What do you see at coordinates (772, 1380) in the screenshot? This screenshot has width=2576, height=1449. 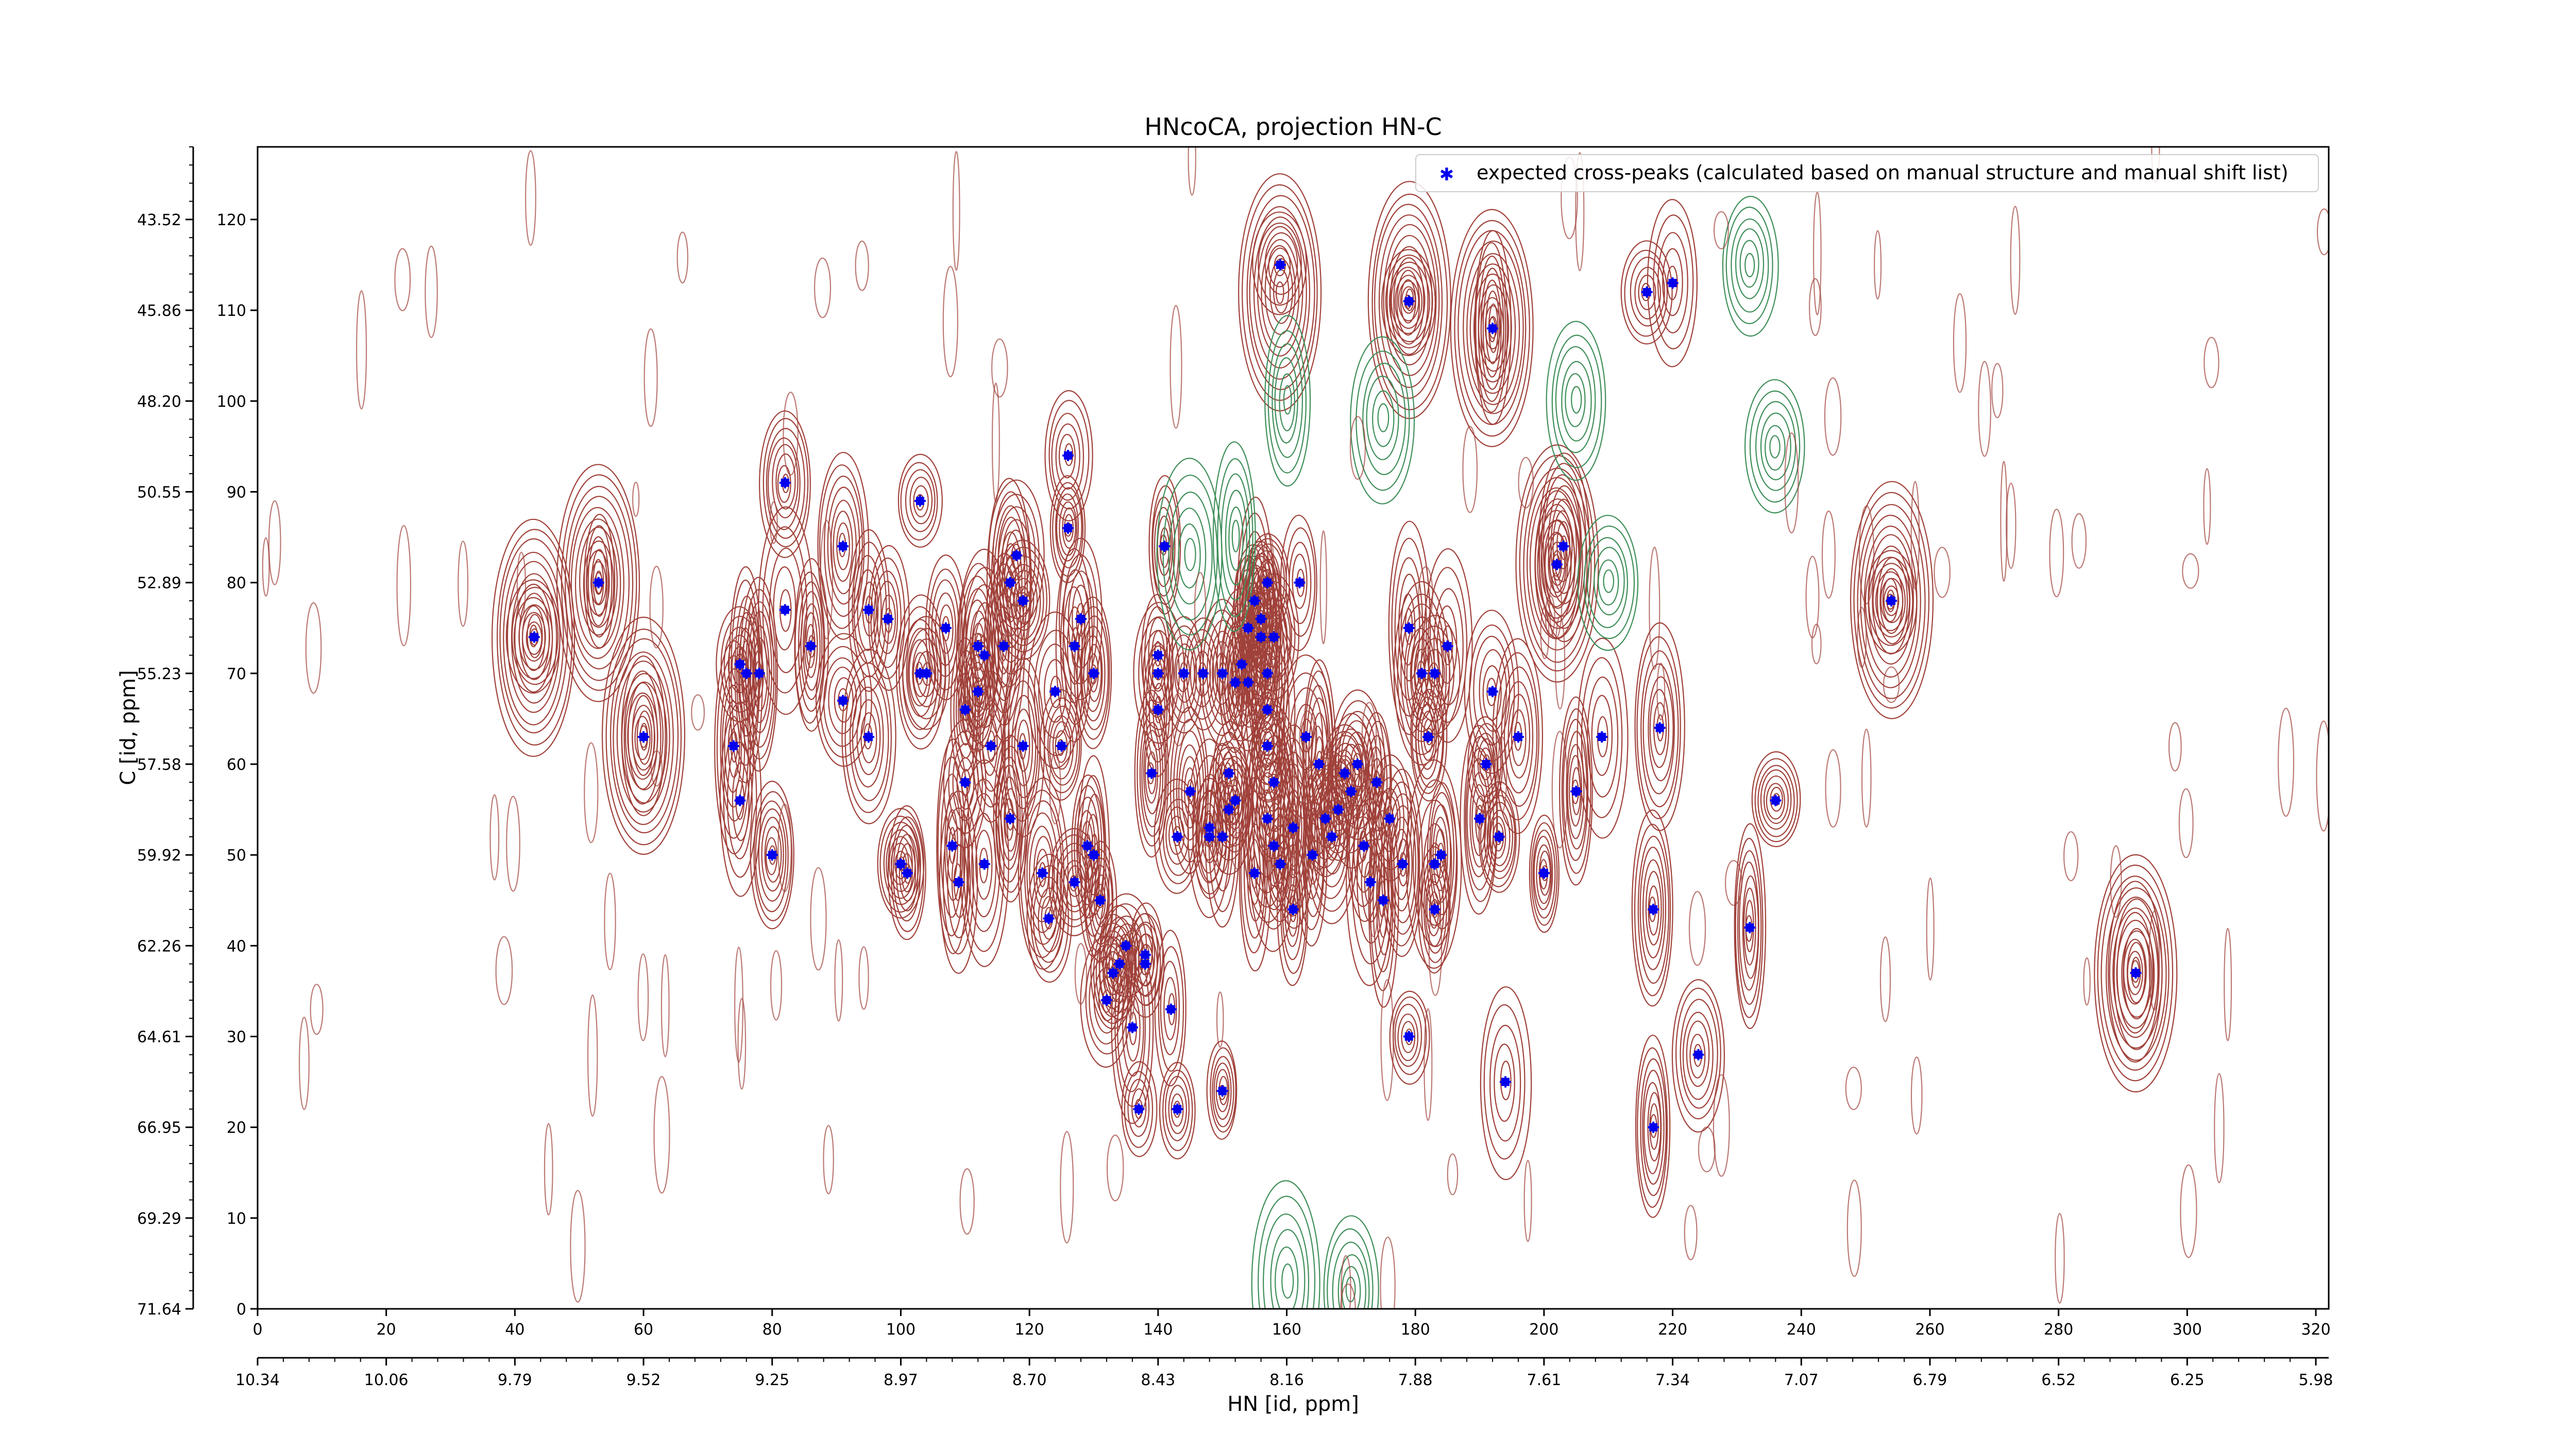 I see `x-ppm-tick-label: 9.25` at bounding box center [772, 1380].